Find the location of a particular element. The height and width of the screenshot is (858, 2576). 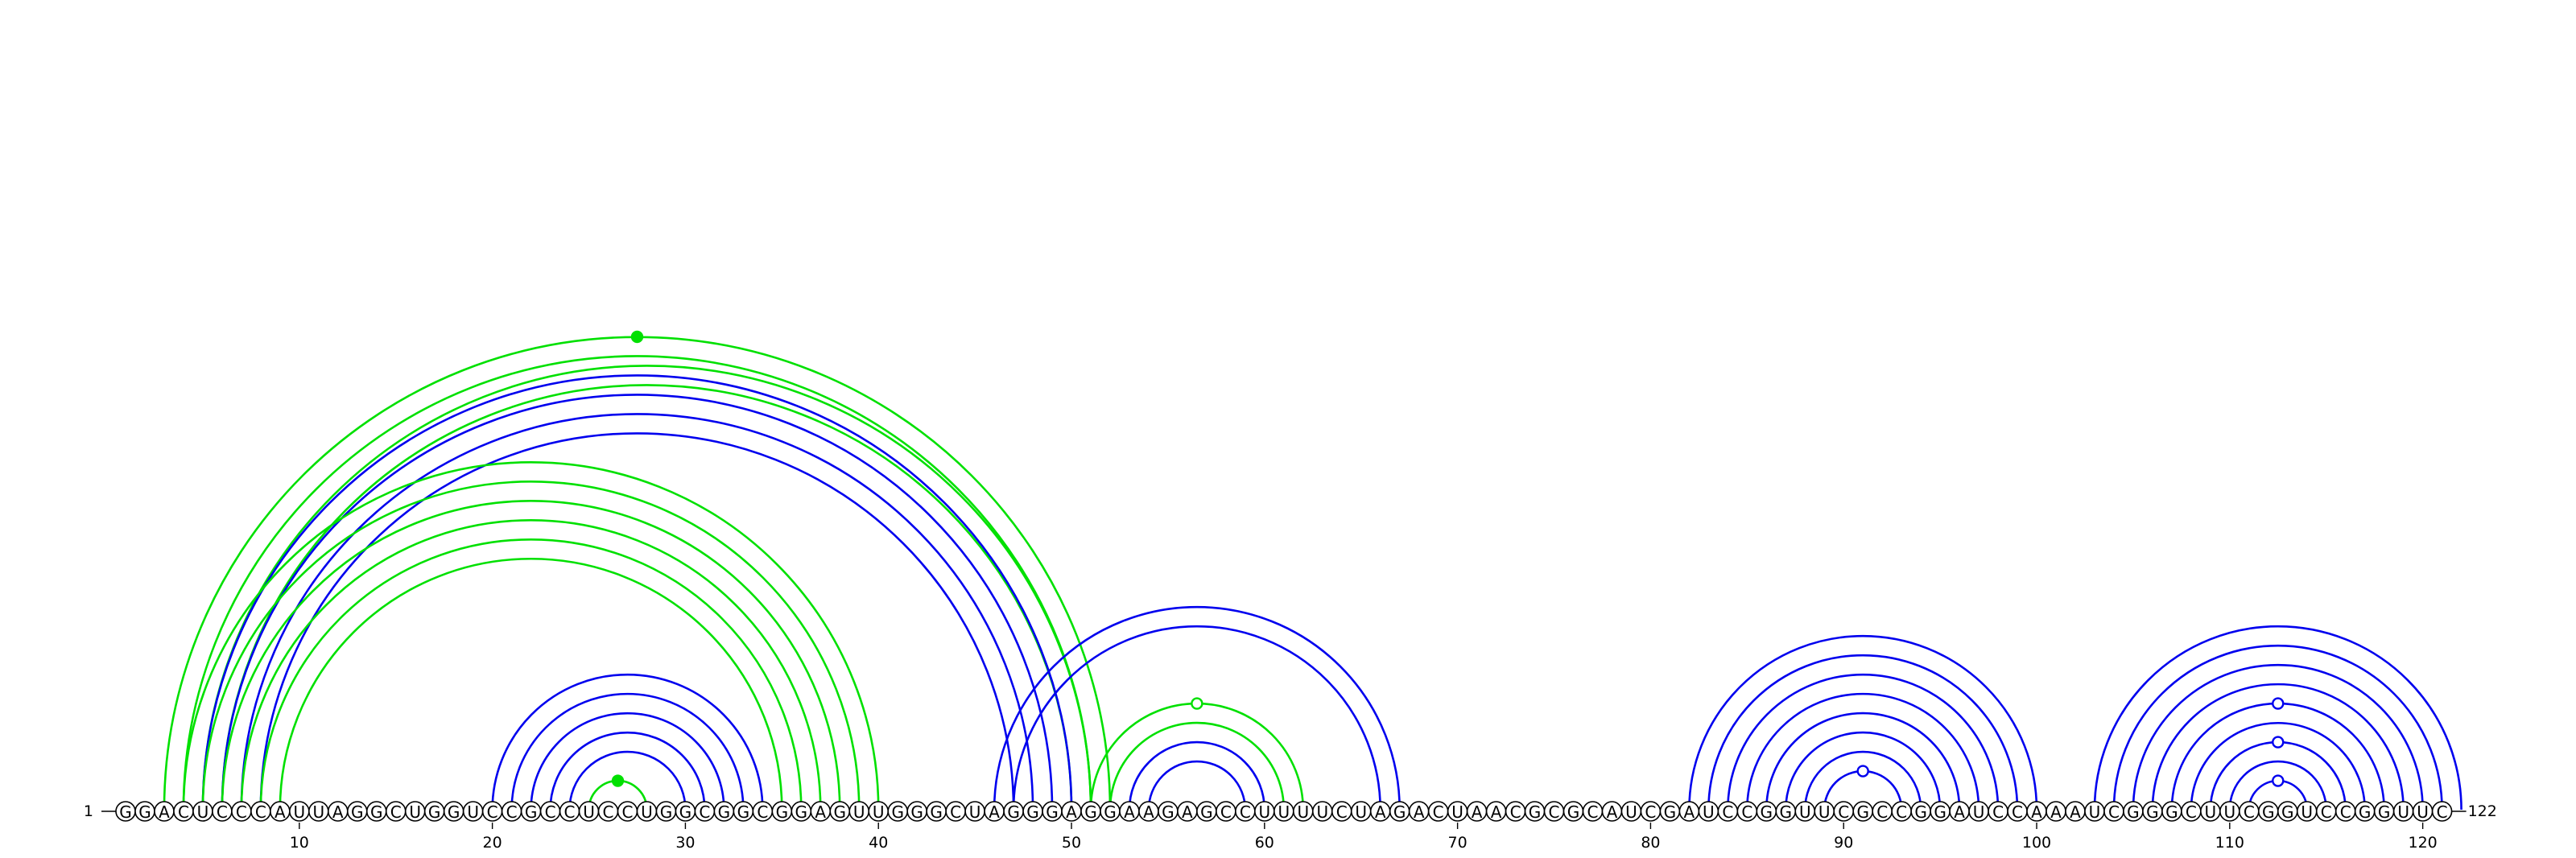

tick-label: 120 is located at coordinates (2422, 843).